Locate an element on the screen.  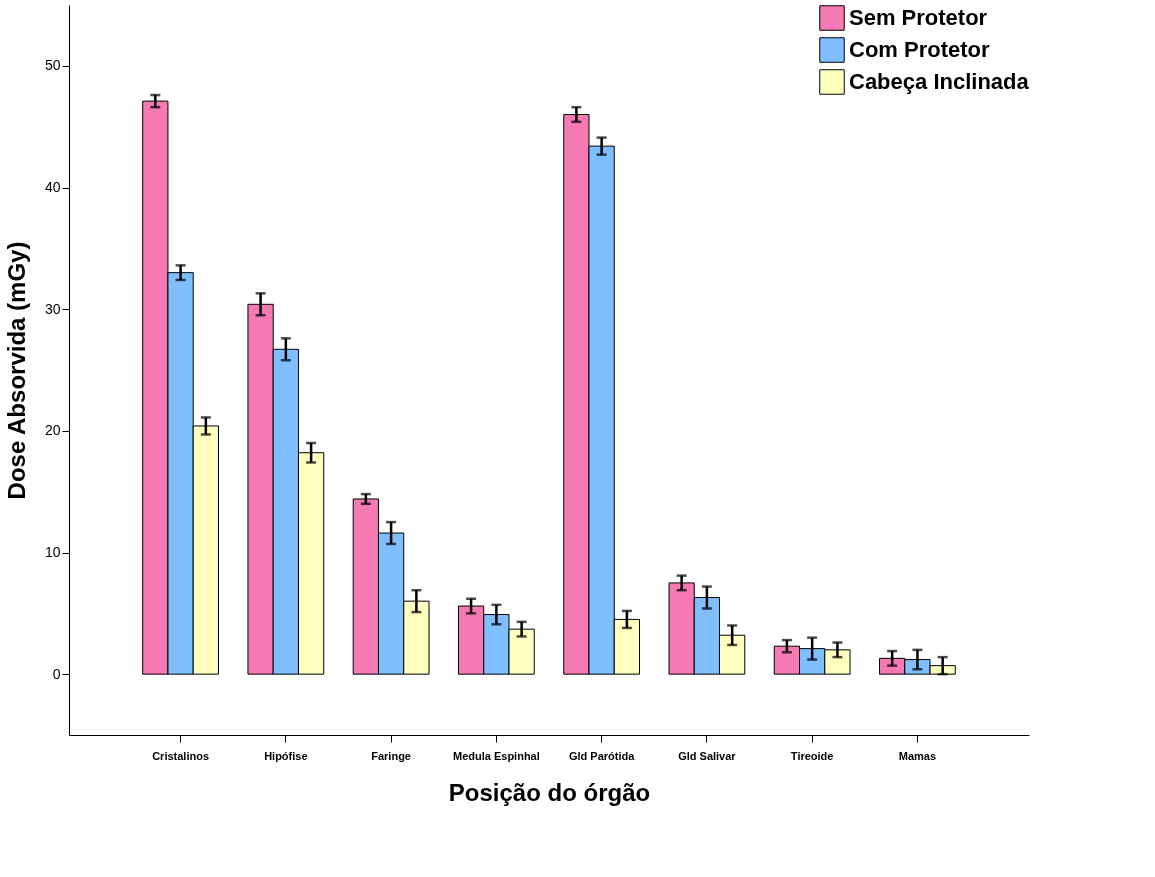
x-tick-label: Gld Salivar is located at coordinates (707, 755).